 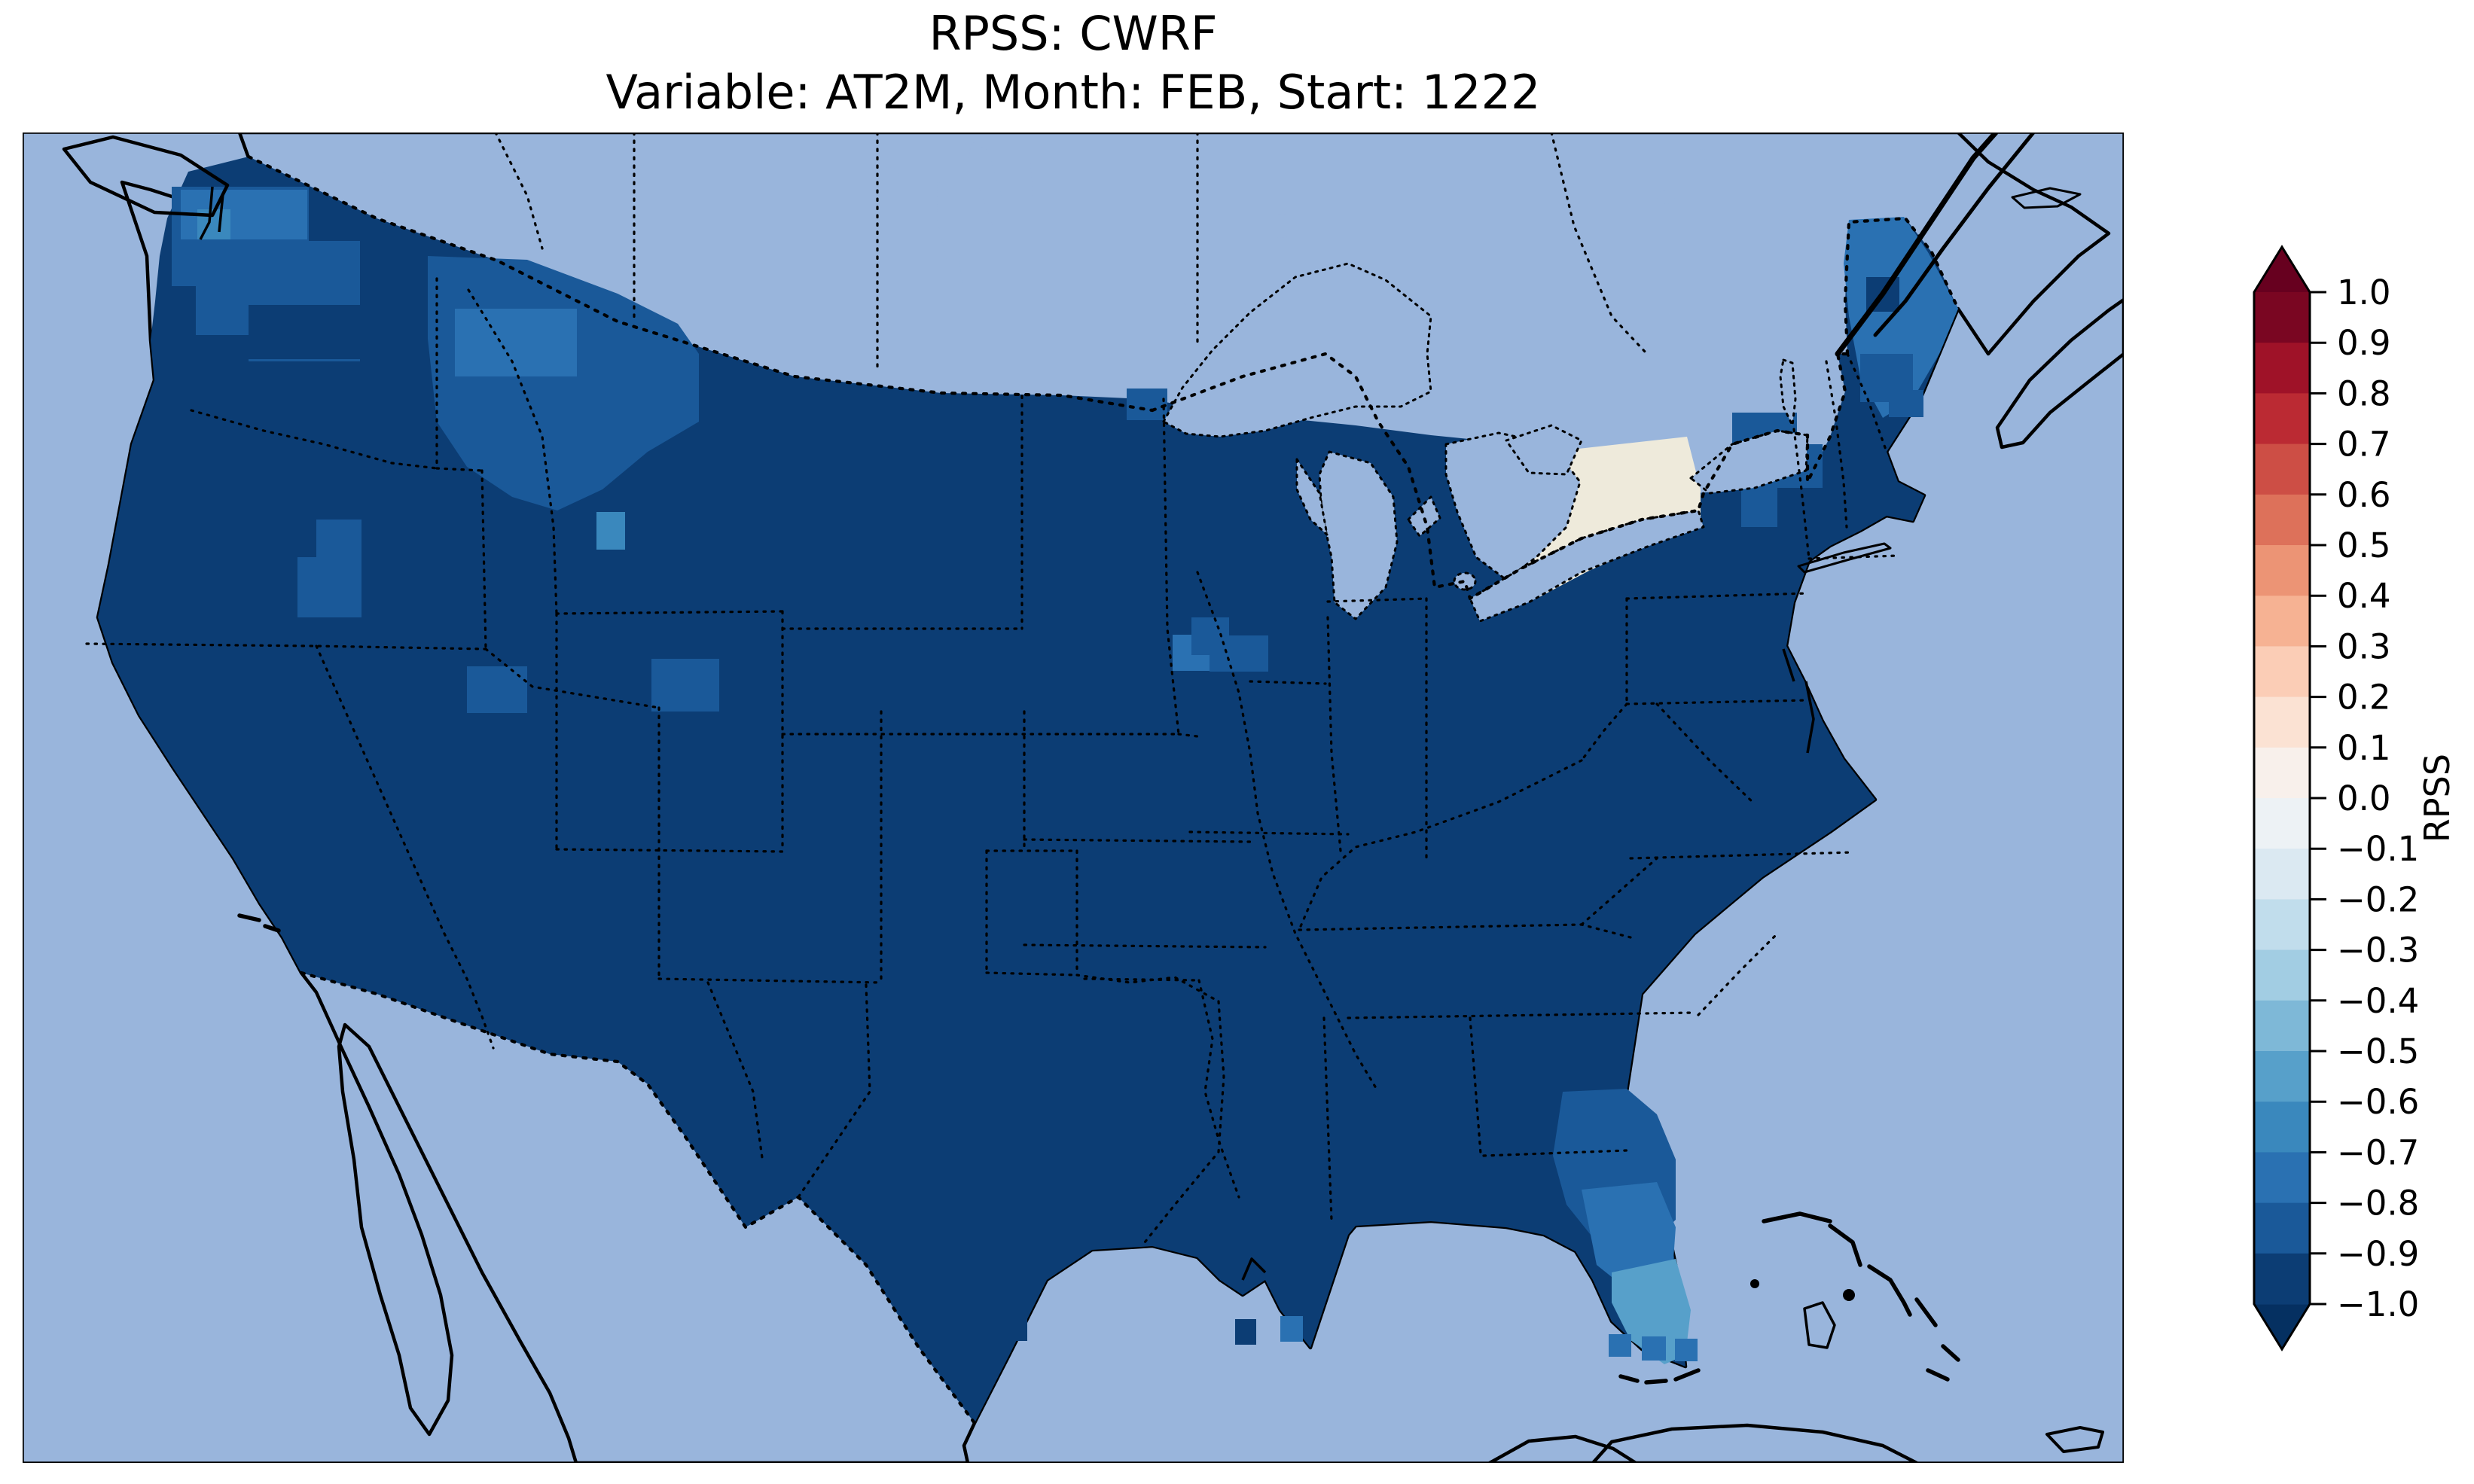 What do you see at coordinates (1950, 1353) in the screenshot?
I see `long-island-bahamas` at bounding box center [1950, 1353].